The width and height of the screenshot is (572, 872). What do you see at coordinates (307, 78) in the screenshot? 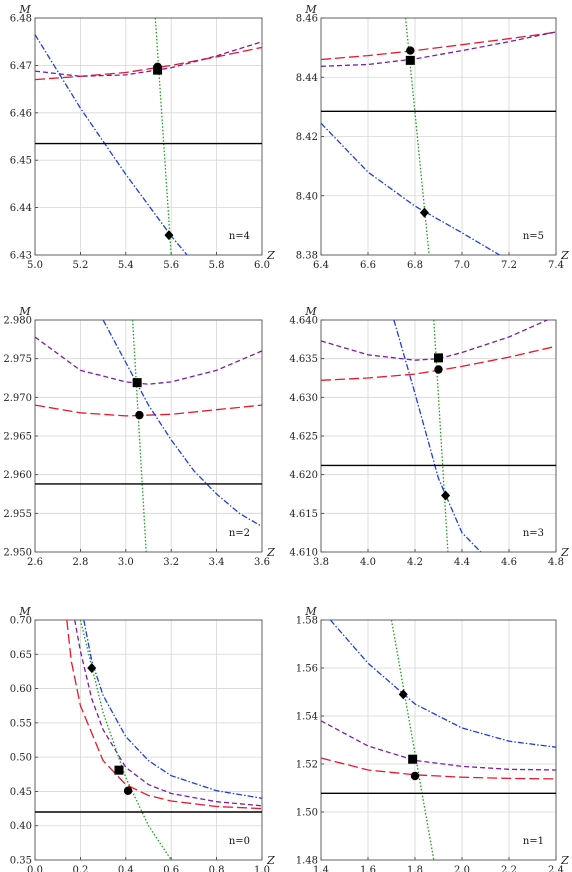
I see `y-tick-label: 8.44` at bounding box center [307, 78].